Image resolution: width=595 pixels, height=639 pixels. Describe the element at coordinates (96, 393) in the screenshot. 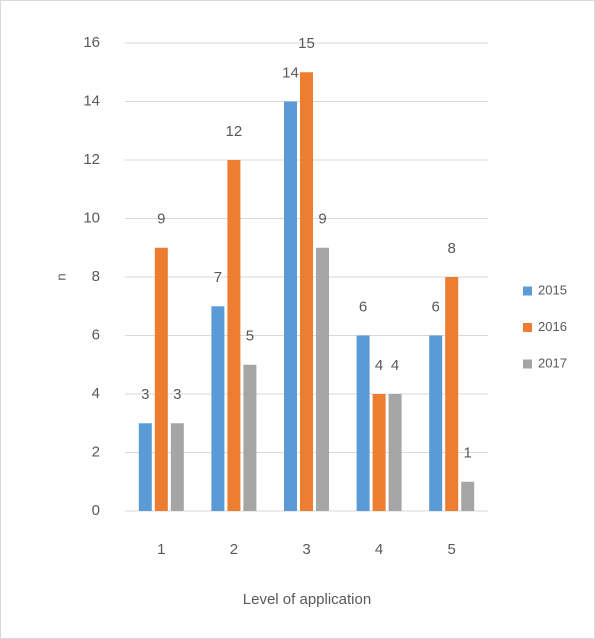

I see `y-tick-label: 4` at that location.